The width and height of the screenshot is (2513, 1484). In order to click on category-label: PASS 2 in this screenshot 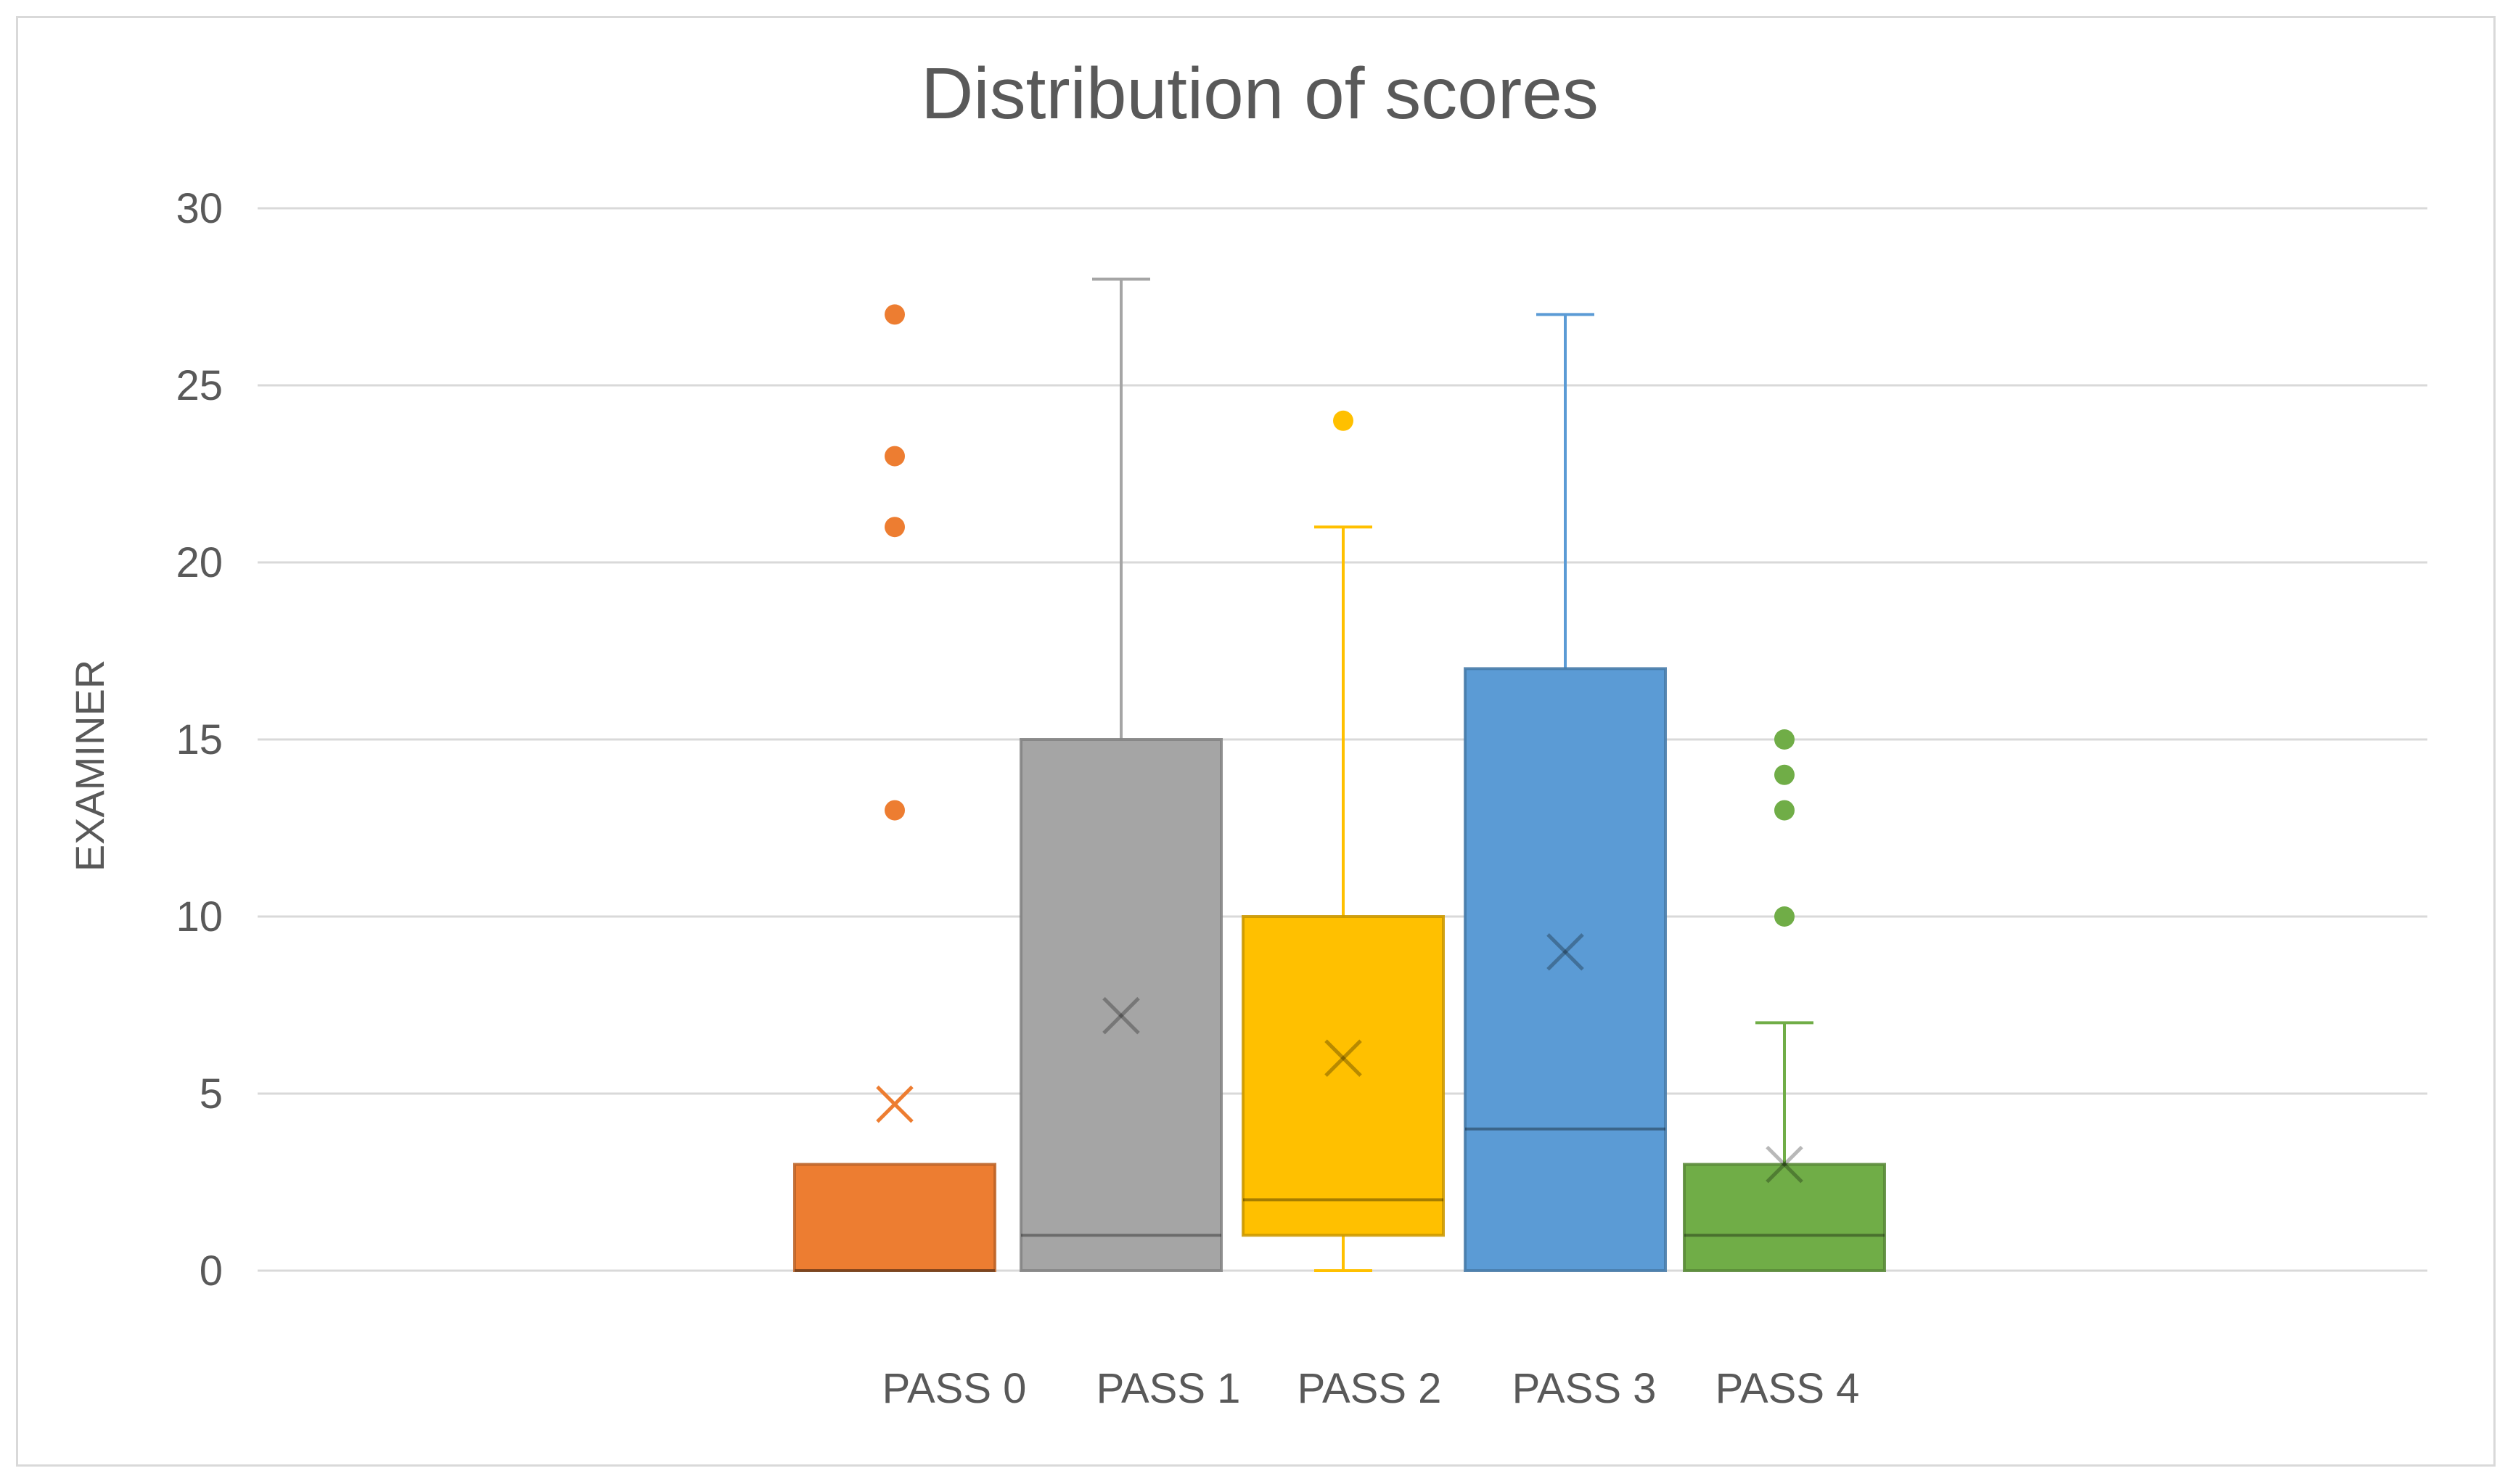, I will do `click(1370, 1388)`.